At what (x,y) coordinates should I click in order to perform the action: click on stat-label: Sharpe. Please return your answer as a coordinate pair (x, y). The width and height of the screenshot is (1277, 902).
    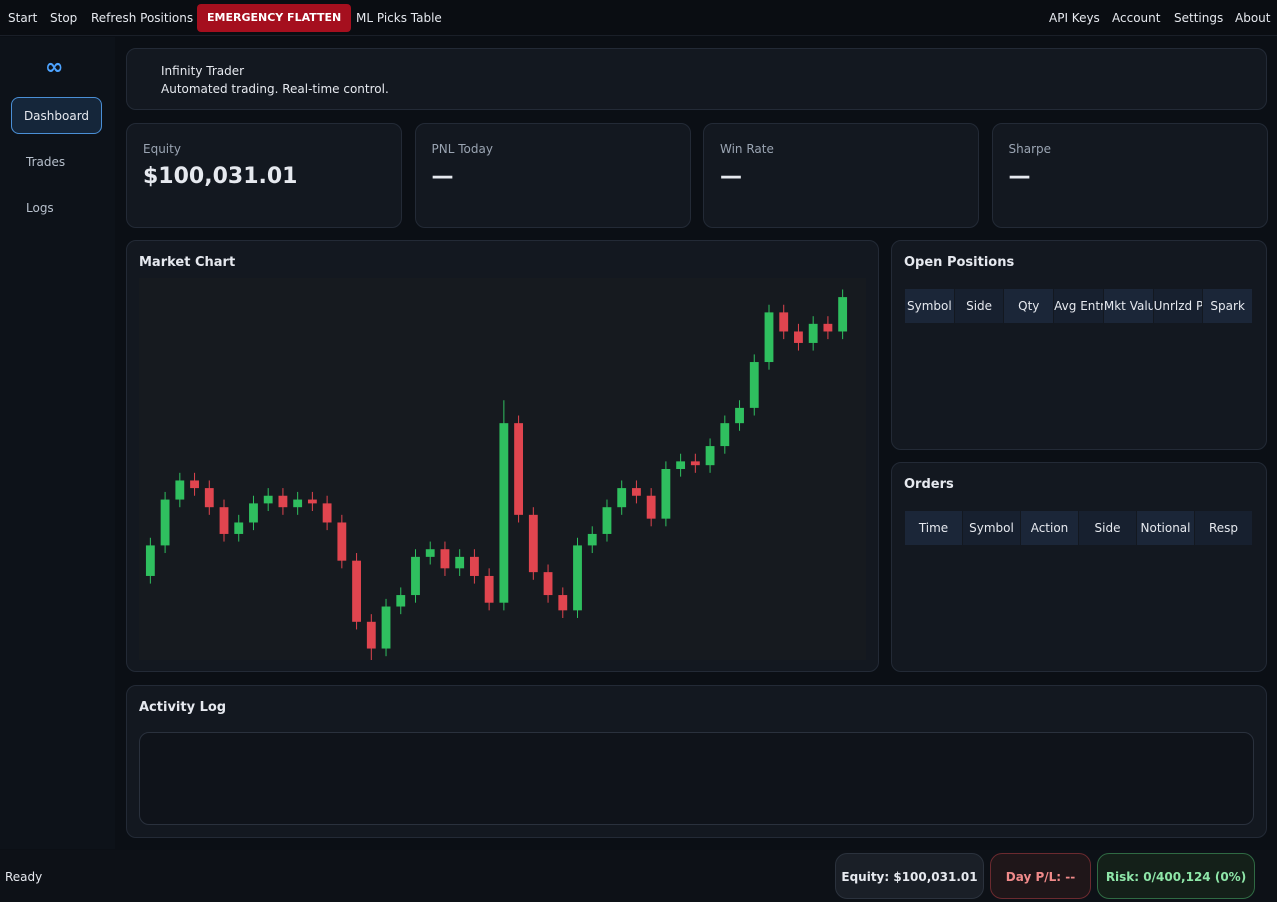
    Looking at the image, I should click on (1030, 149).